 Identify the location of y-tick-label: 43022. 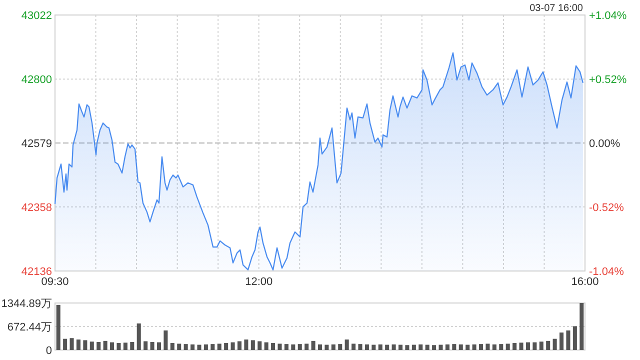
(36, 16).